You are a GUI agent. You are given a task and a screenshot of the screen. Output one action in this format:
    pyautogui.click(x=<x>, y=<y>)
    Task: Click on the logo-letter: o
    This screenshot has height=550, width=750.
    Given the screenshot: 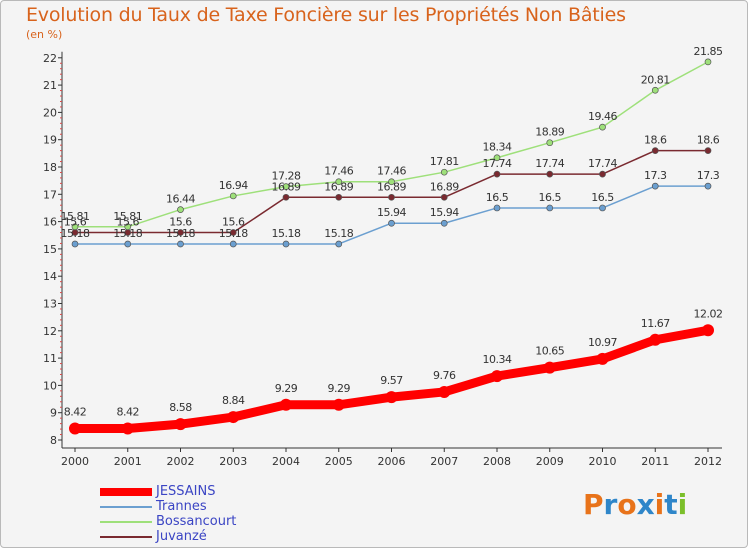 What is the action you would take?
    pyautogui.click(x=627, y=504)
    